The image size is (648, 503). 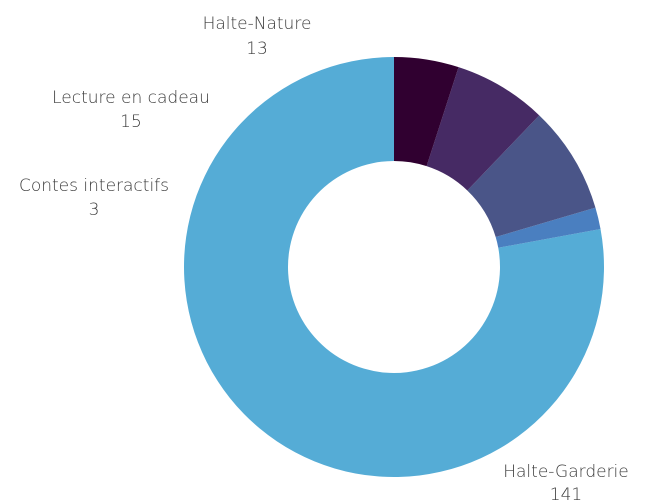 I want to click on slice-category-label: Halte-Nature, so click(x=257, y=24).